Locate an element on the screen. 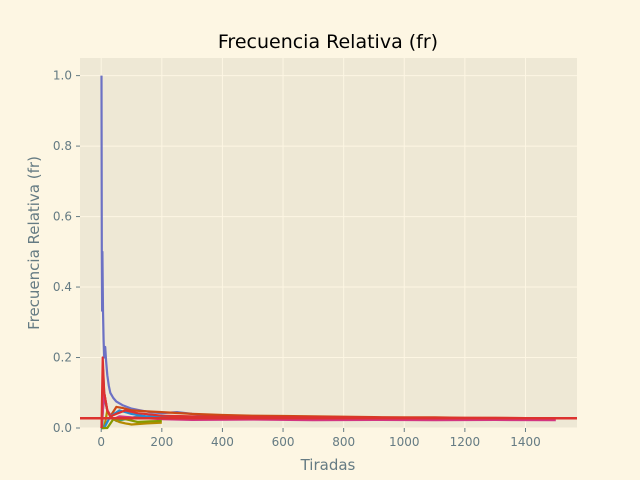 The image size is (640, 480). x-tick-label: 600 is located at coordinates (283, 442).